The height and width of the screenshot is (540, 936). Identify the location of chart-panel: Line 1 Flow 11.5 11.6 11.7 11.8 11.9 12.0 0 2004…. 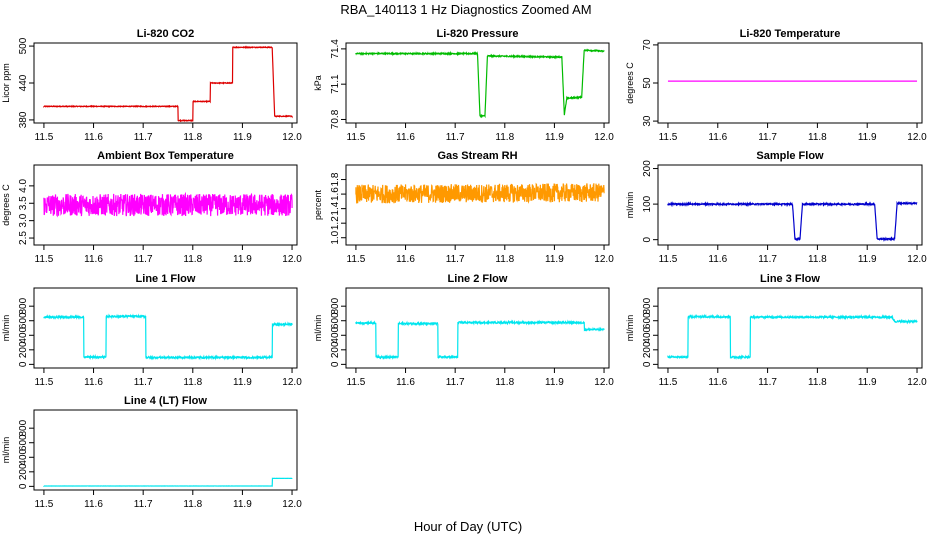
(151, 330).